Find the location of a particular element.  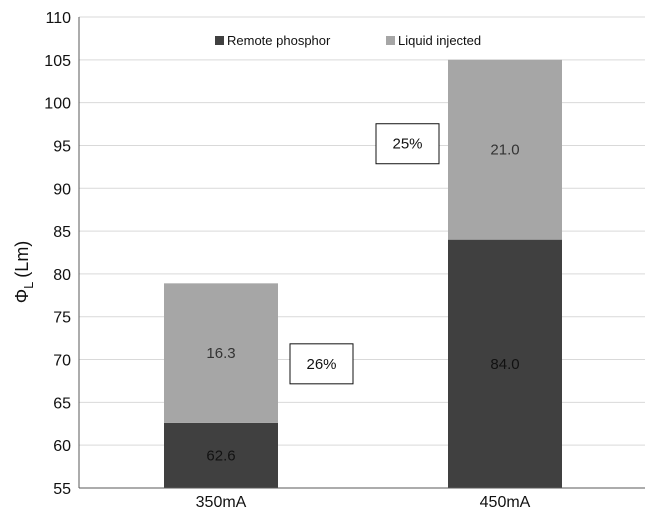

annotations: 26% 25% is located at coordinates (364, 254).